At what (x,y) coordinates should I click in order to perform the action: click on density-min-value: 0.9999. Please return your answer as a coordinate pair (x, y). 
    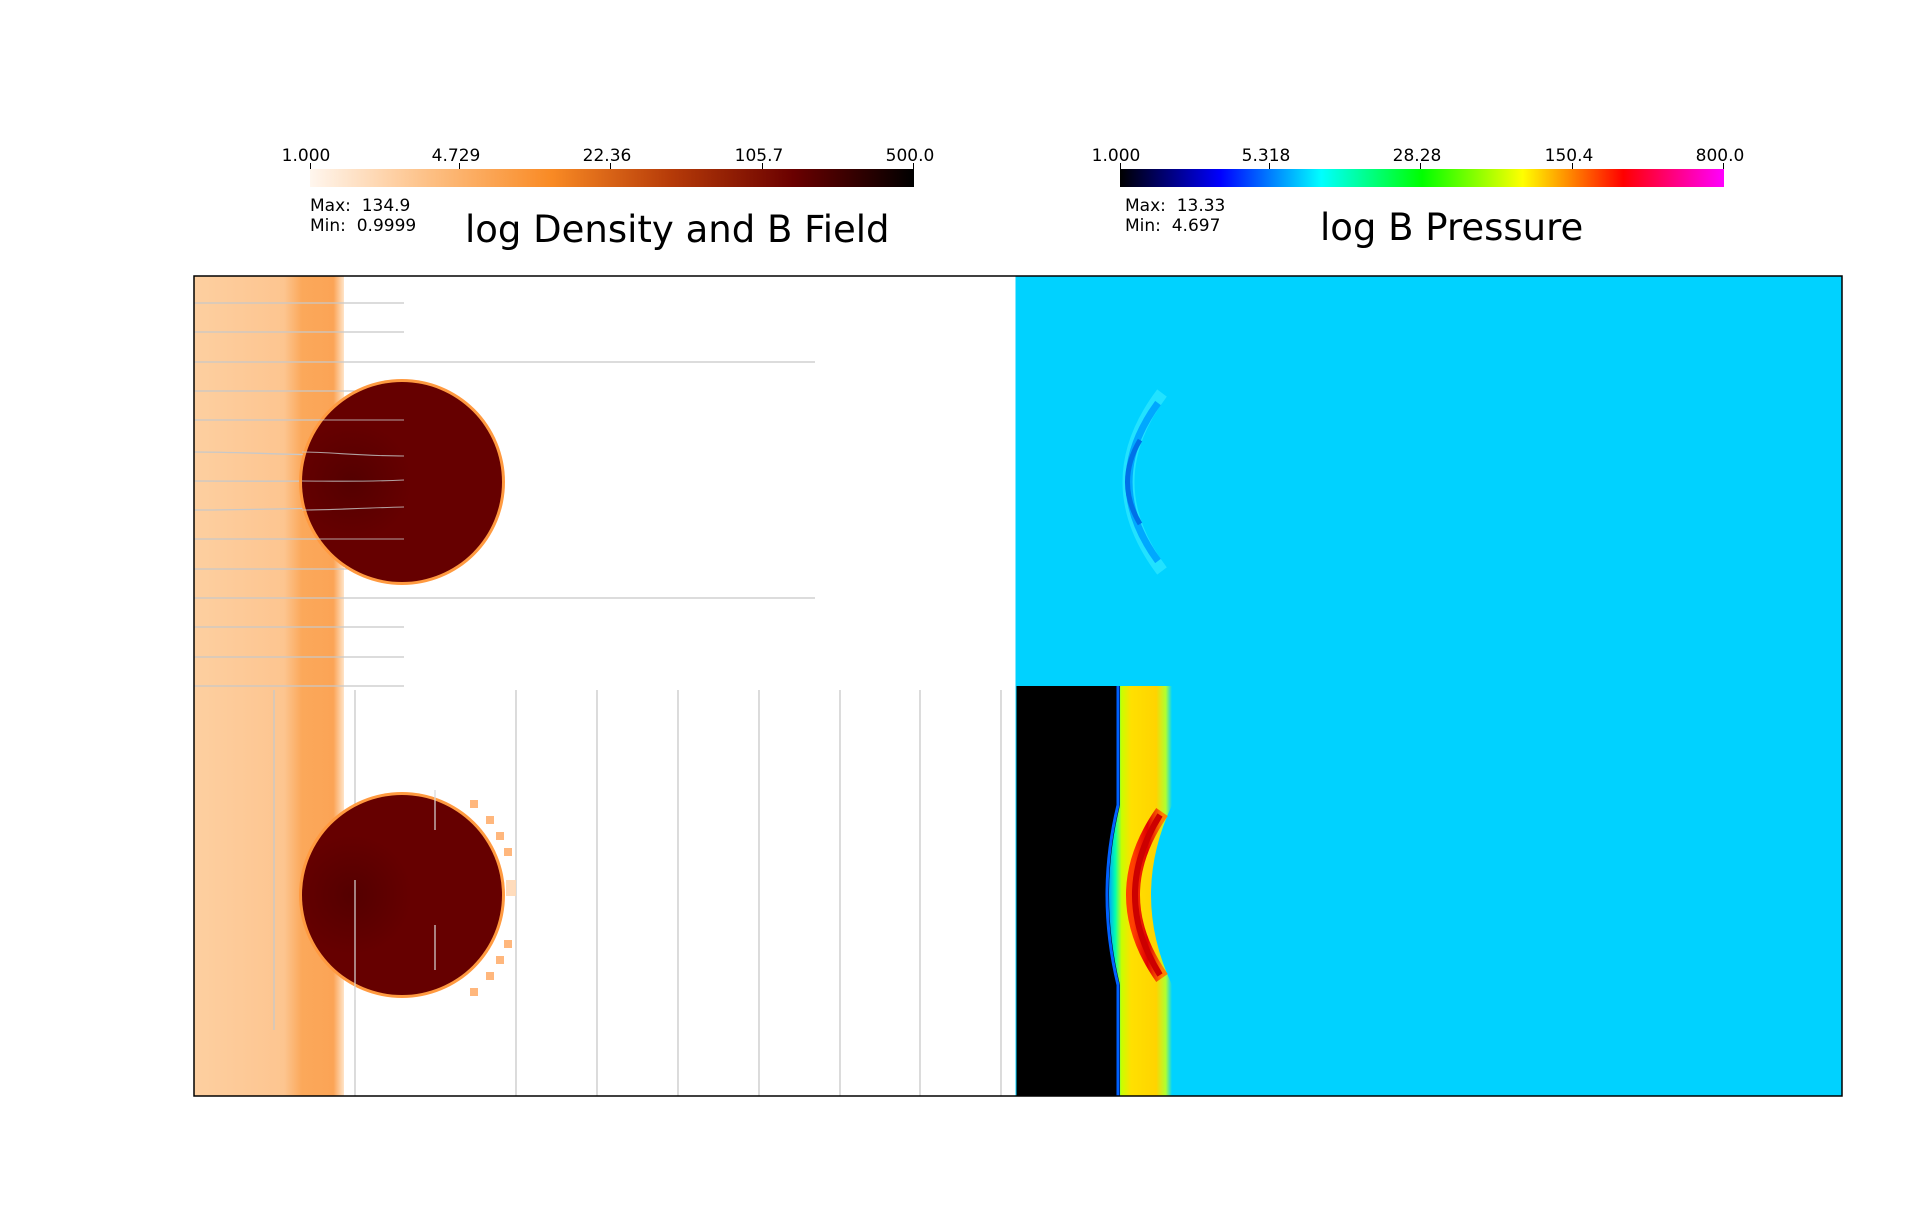
    Looking at the image, I should click on (386, 226).